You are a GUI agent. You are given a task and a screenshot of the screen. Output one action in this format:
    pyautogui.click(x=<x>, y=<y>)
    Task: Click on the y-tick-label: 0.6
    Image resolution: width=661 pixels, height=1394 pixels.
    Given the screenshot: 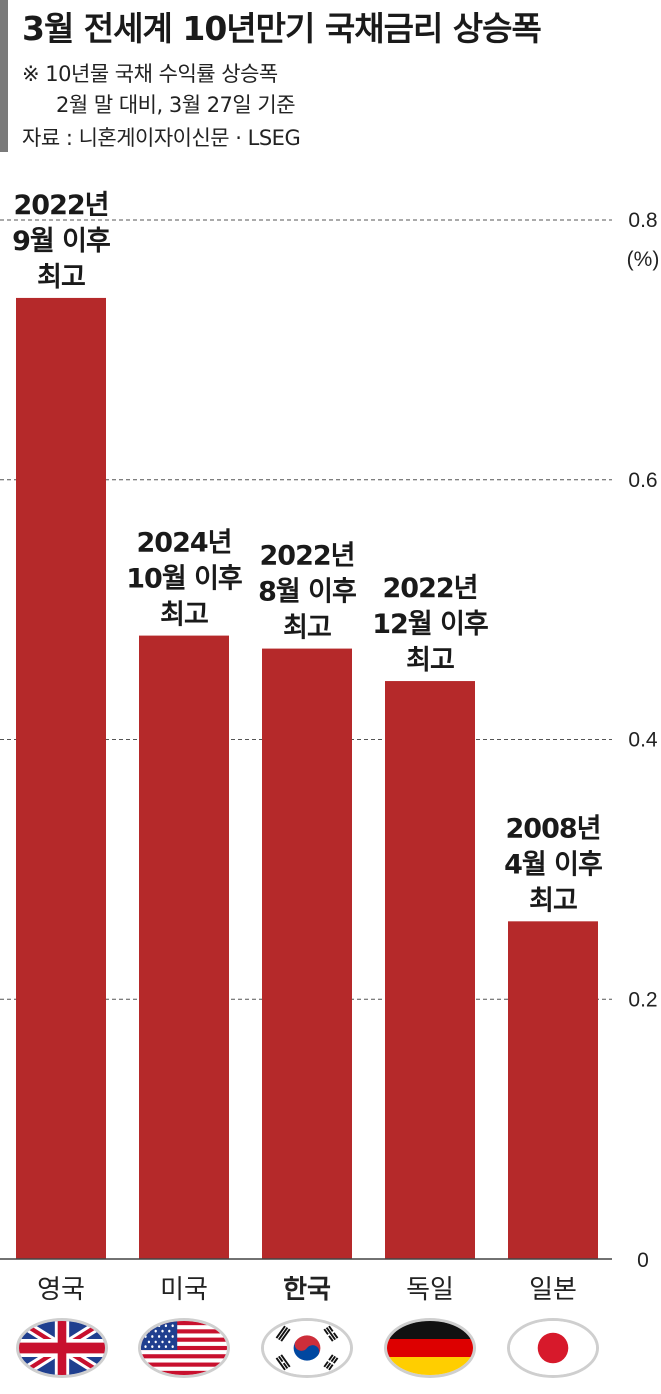 What is the action you would take?
    pyautogui.click(x=642, y=480)
    